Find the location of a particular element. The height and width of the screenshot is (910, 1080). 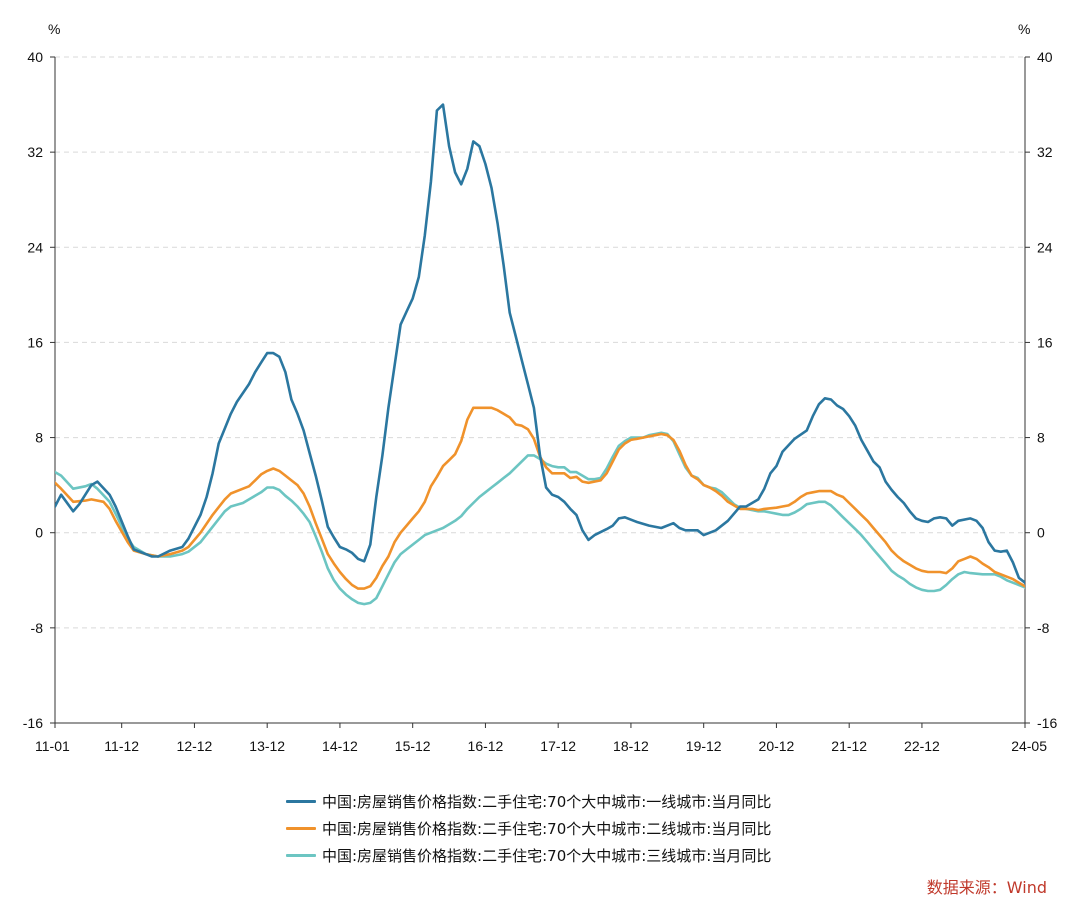

y-left-tick-label: 16 is located at coordinates (35, 342).